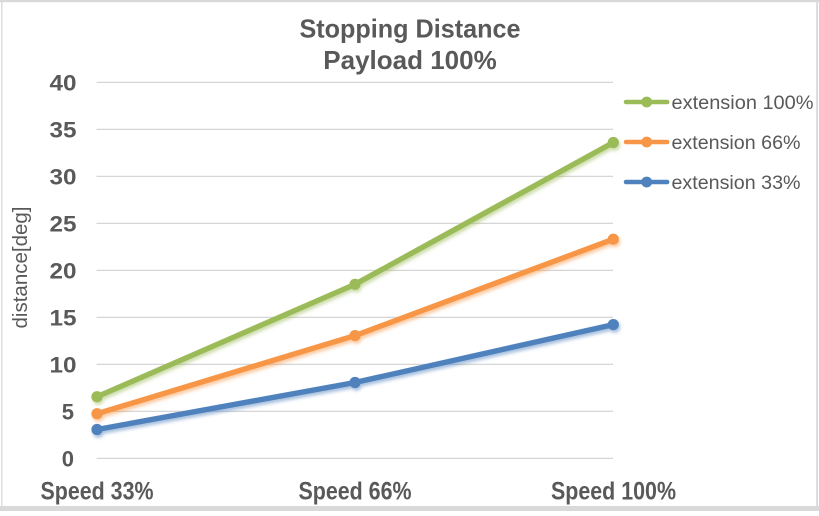  Describe the element at coordinates (63, 82) in the screenshot. I see `svg-text: 40` at that location.